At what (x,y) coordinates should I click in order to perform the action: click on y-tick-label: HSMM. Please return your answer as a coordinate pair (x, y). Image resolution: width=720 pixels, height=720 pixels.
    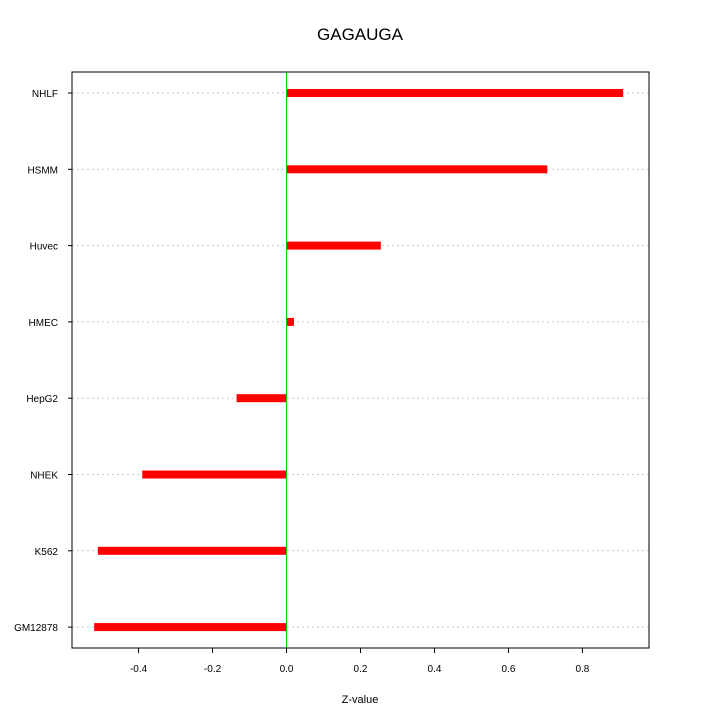
    Looking at the image, I should click on (42, 170).